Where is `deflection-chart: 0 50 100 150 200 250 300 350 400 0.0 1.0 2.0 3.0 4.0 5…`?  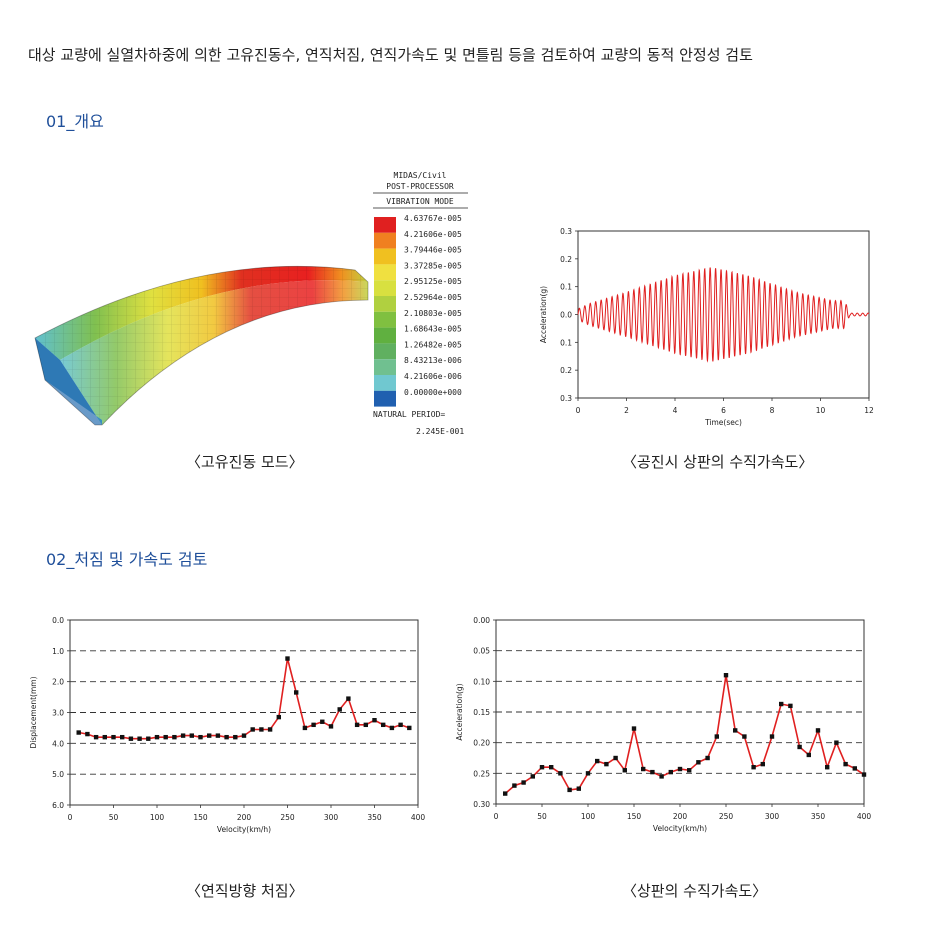
deflection-chart: 0 50 100 150 200 250 300 350 400 0.0 1.0 2.0 3.0 4.0 5… is located at coordinates (227, 725).